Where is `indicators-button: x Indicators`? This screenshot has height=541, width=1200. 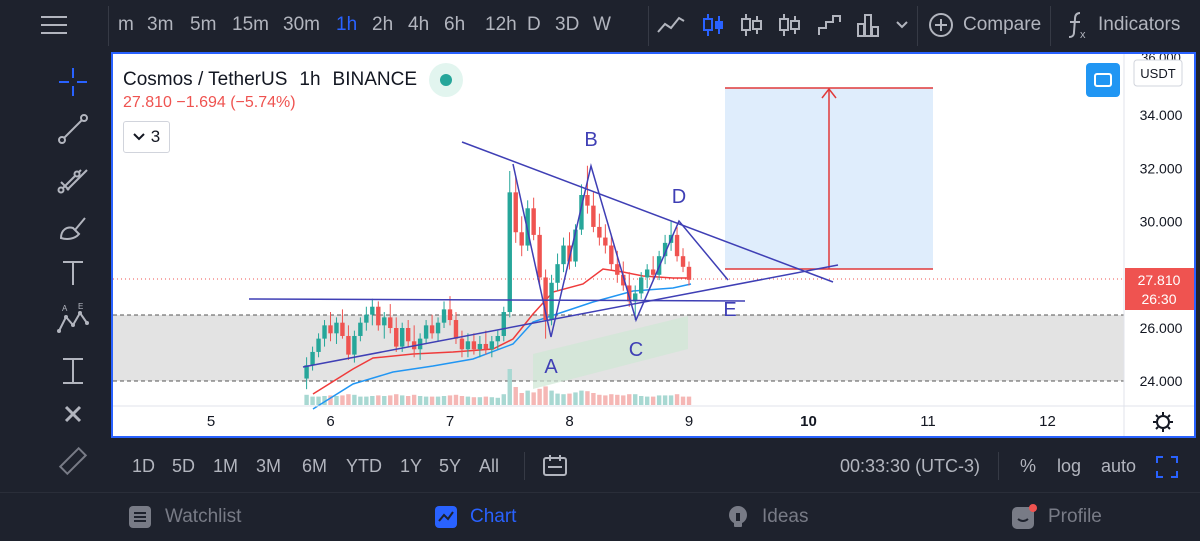 indicators-button: x Indicators is located at coordinates (1123, 25).